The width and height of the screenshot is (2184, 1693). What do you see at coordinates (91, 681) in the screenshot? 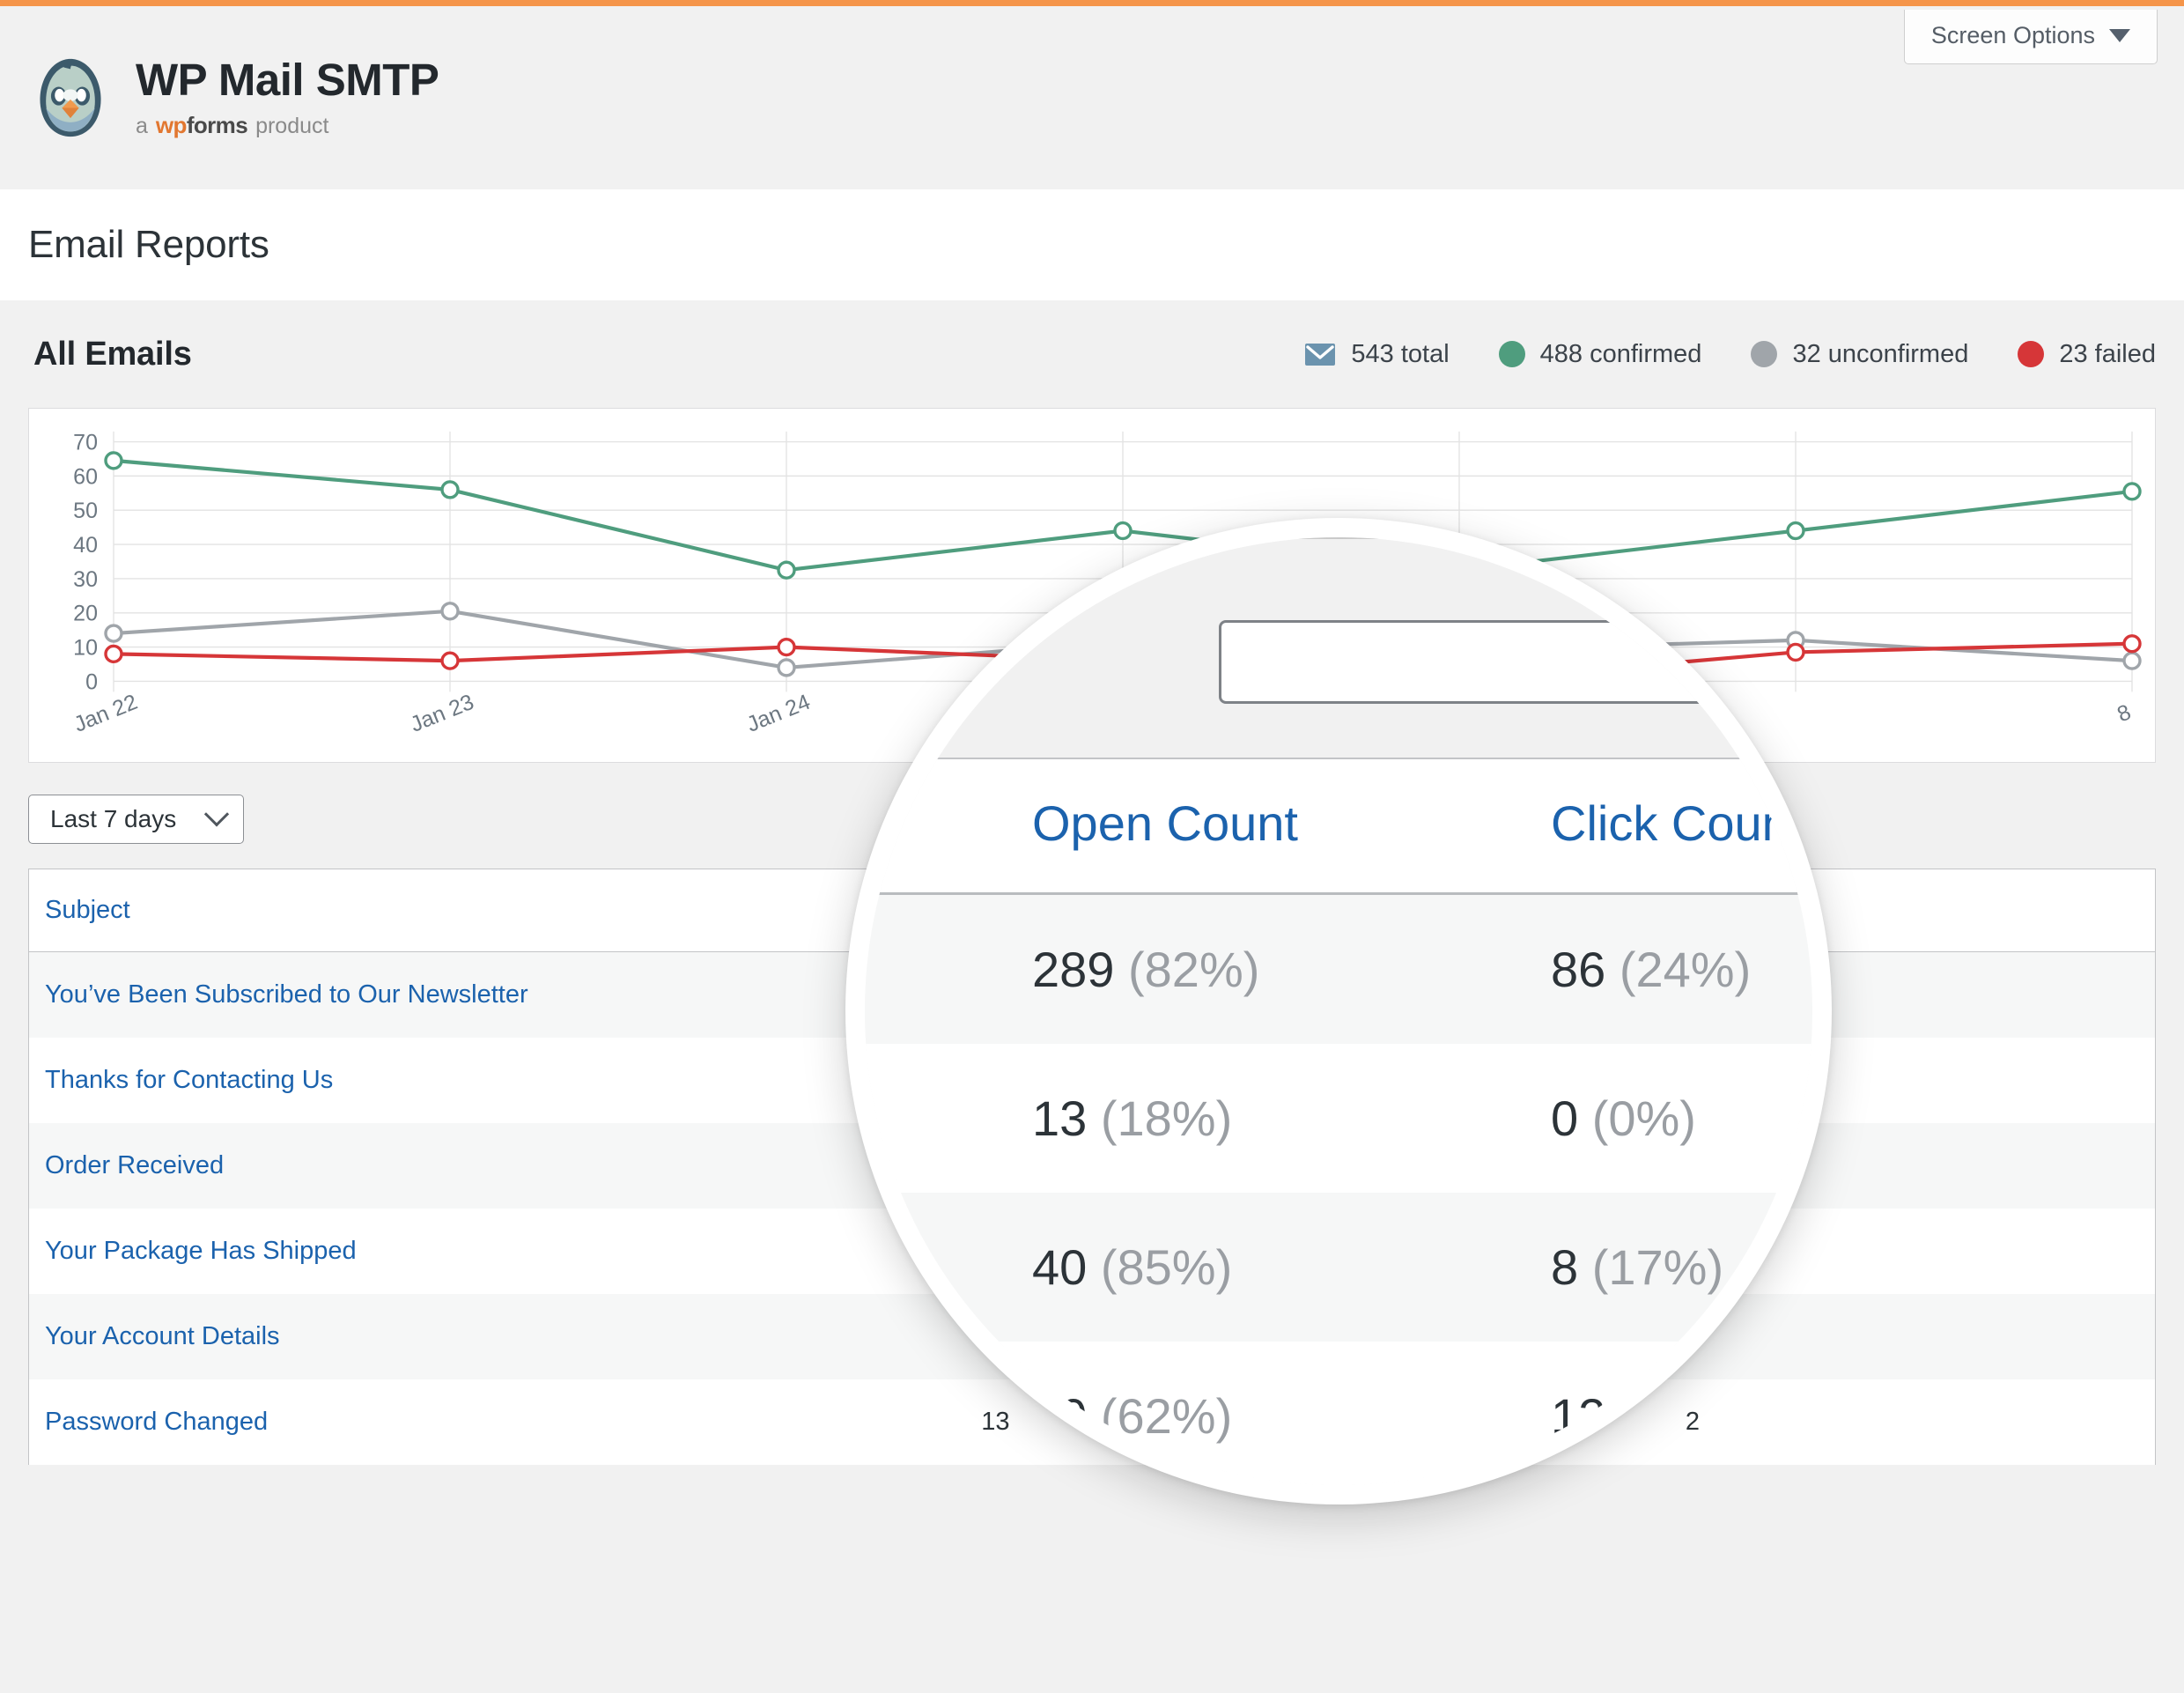
I see `svg-text: 0` at bounding box center [91, 681].